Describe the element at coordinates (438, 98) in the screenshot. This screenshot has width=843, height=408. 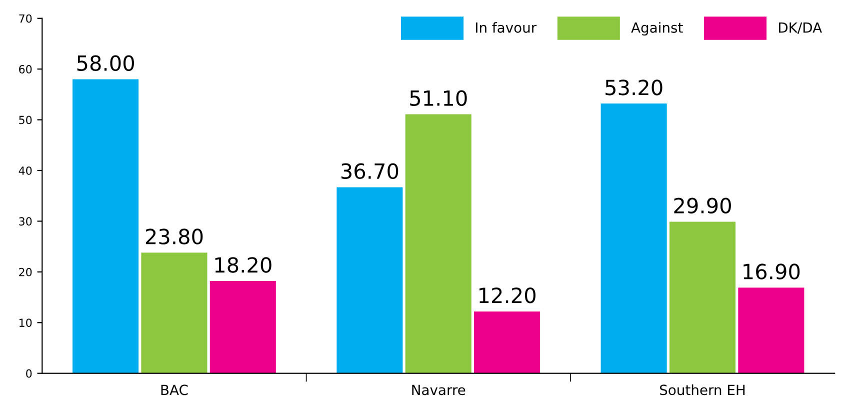
I see `data-label: 51.10` at that location.